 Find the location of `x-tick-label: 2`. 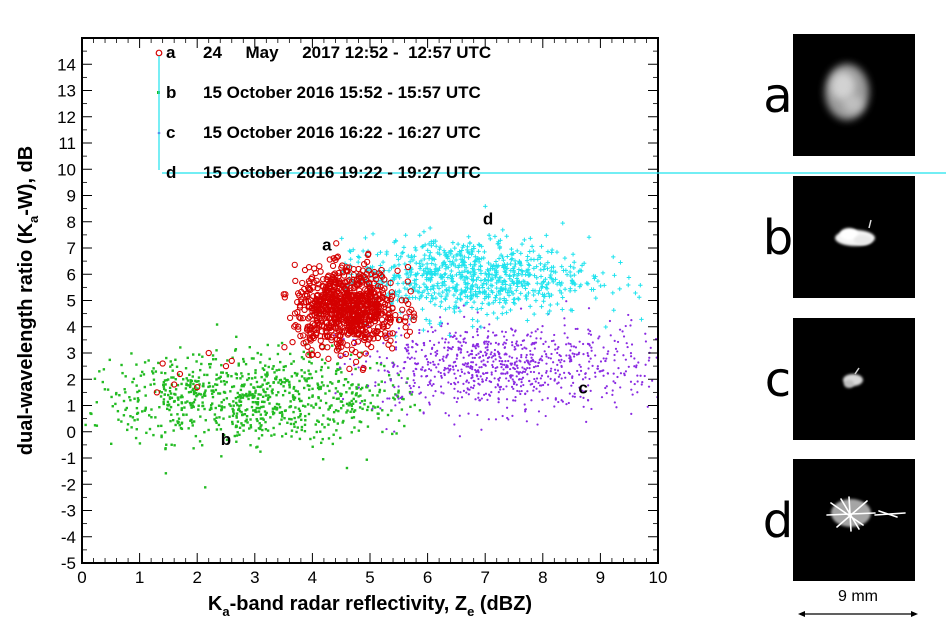

x-tick-label: 2 is located at coordinates (196, 577).